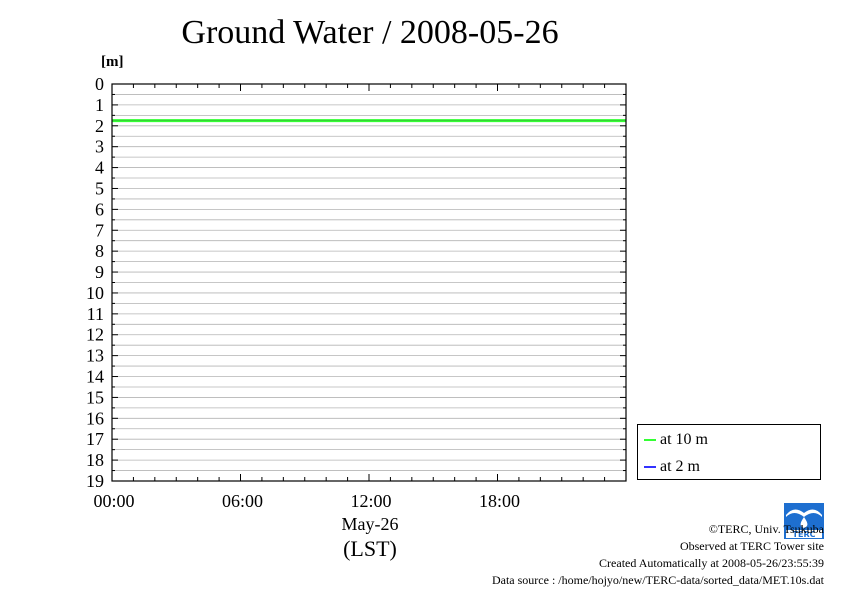  Describe the element at coordinates (751, 546) in the screenshot. I see `credit-observed: Observed at TERC Tower site` at that location.